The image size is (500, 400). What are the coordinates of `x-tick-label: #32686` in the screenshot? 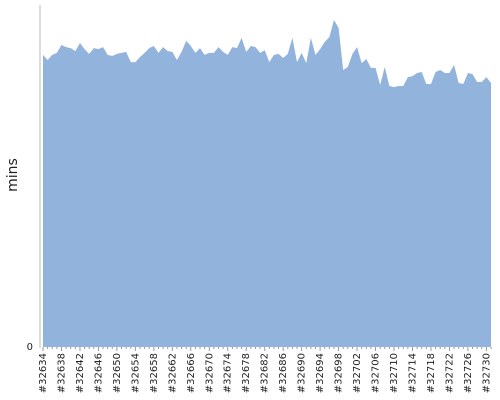 It's located at (283, 373).